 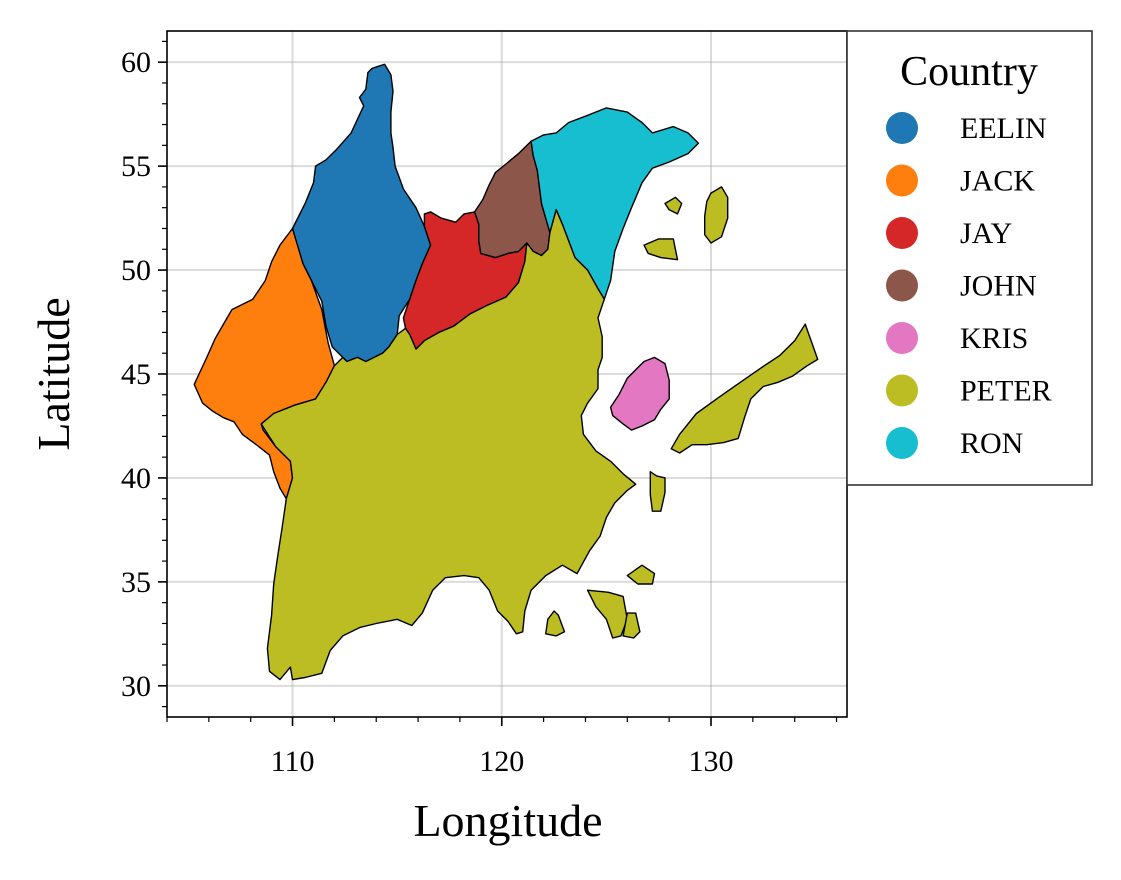 I want to click on legend-label-eelin: EELIN, so click(x=1003, y=128).